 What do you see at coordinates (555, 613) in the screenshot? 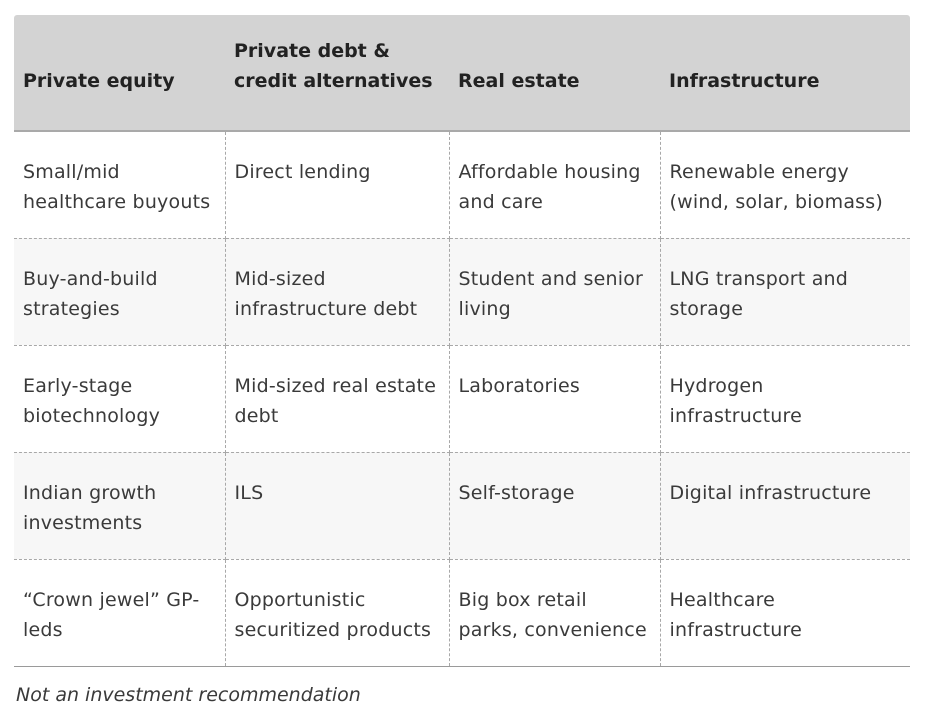
I see `table-cell: Big box retail parks, convenience` at bounding box center [555, 613].